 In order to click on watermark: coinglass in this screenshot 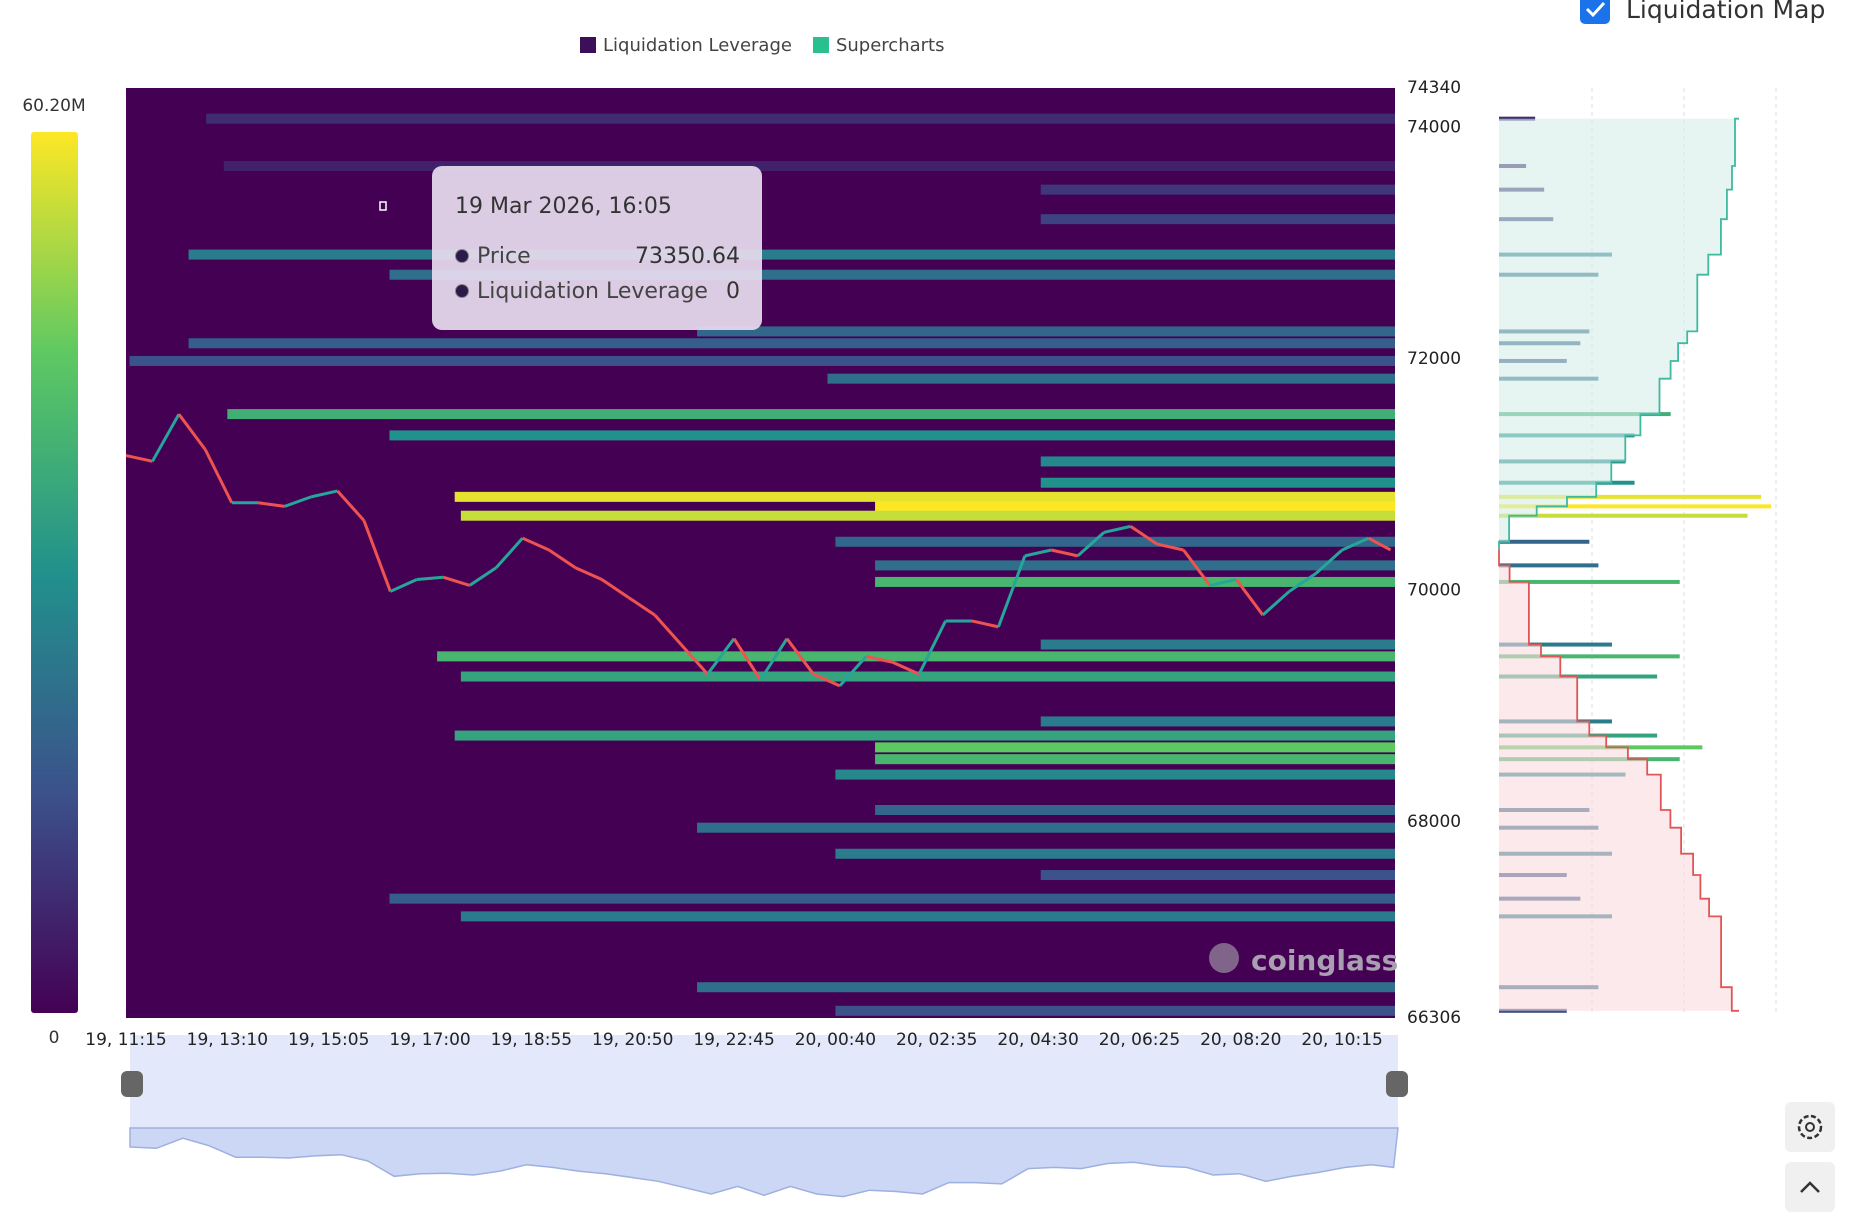, I will do `click(1303, 960)`.